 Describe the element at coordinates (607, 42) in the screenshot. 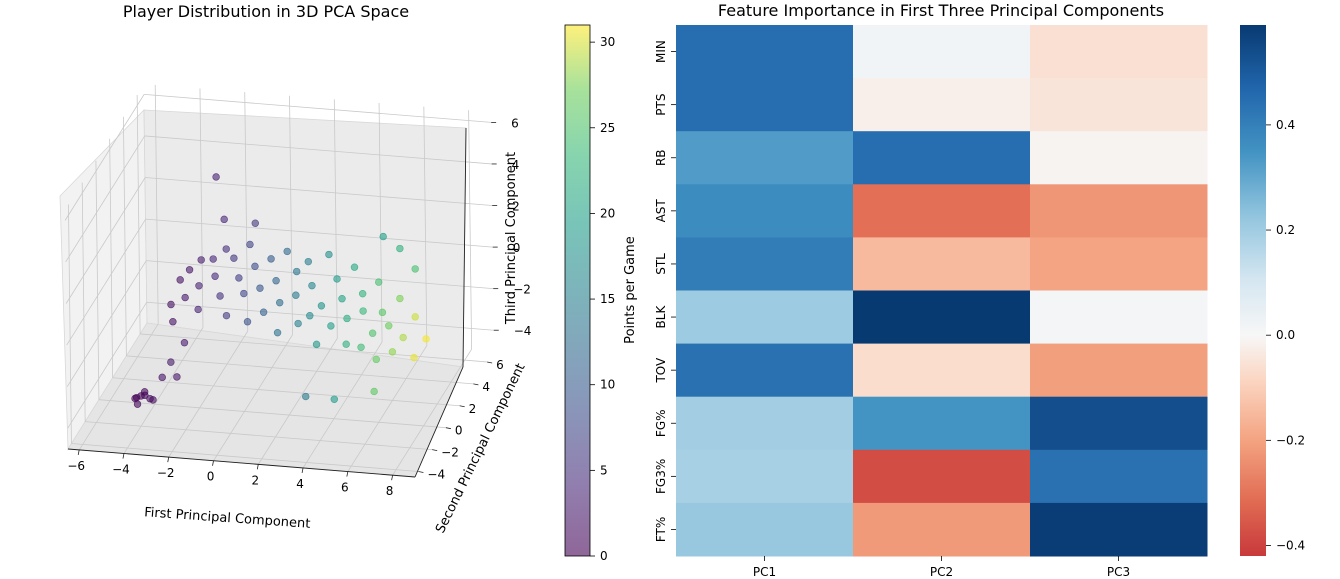

I see `points-colorbar-tick-label: 30` at that location.